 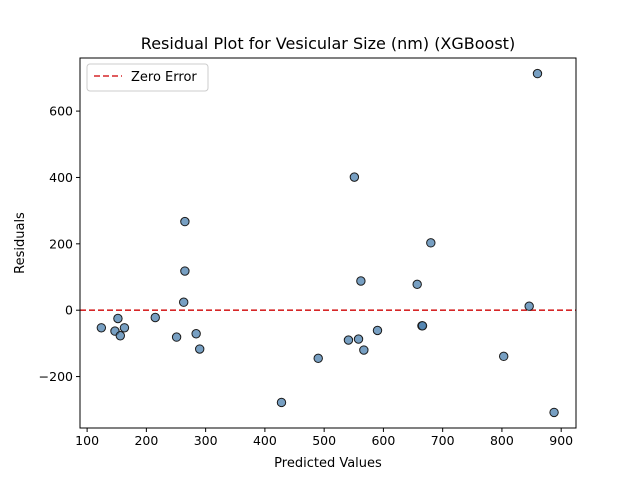 I want to click on x-axis-label: Predicted Values, so click(x=328, y=463).